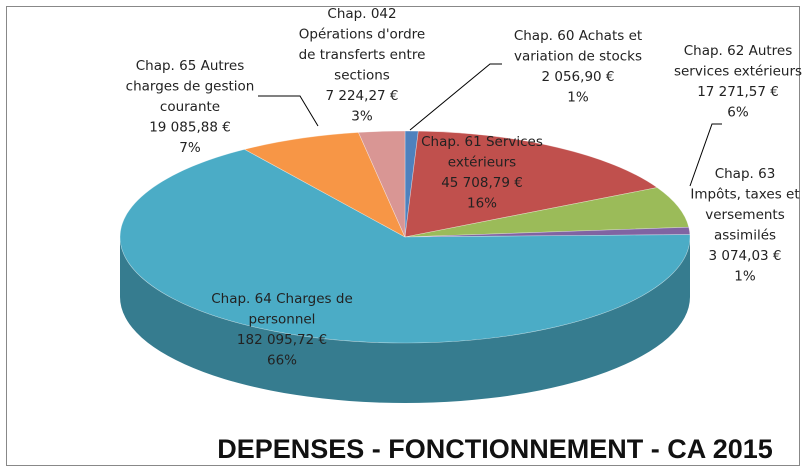  What do you see at coordinates (482, 152) in the screenshot?
I see `category-label: Chap. 61 Services extérieurs` at bounding box center [482, 152].